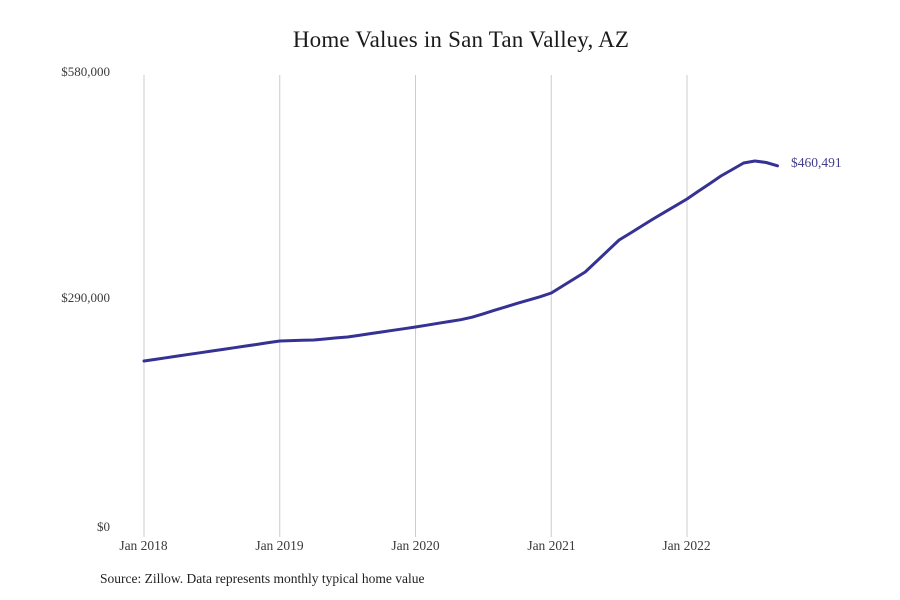 The image size is (900, 600). What do you see at coordinates (461, 39) in the screenshot?
I see `chart-title: Home Values in San Tan Valley, AZ` at bounding box center [461, 39].